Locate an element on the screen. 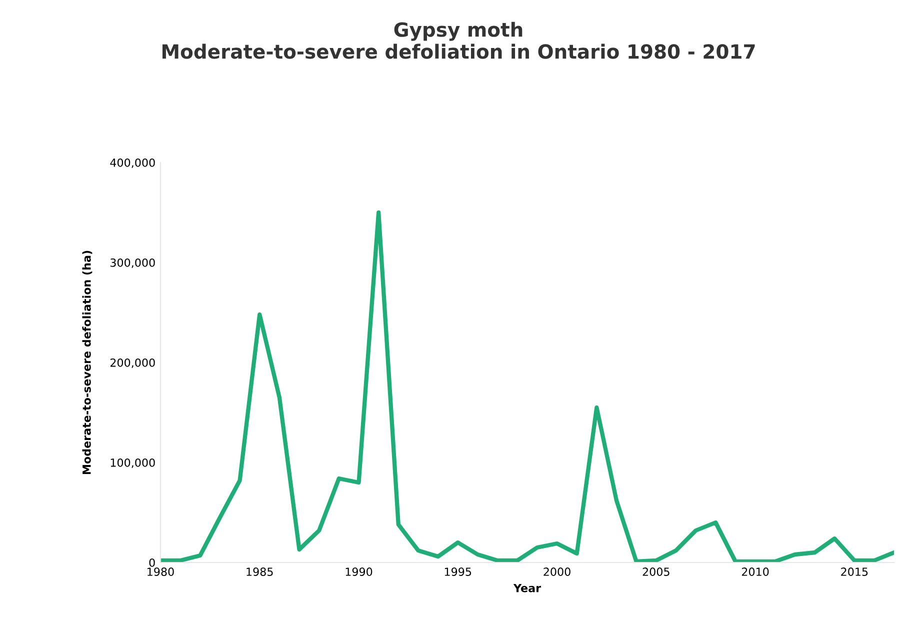  x-tick-label: 1990 is located at coordinates (359, 572).